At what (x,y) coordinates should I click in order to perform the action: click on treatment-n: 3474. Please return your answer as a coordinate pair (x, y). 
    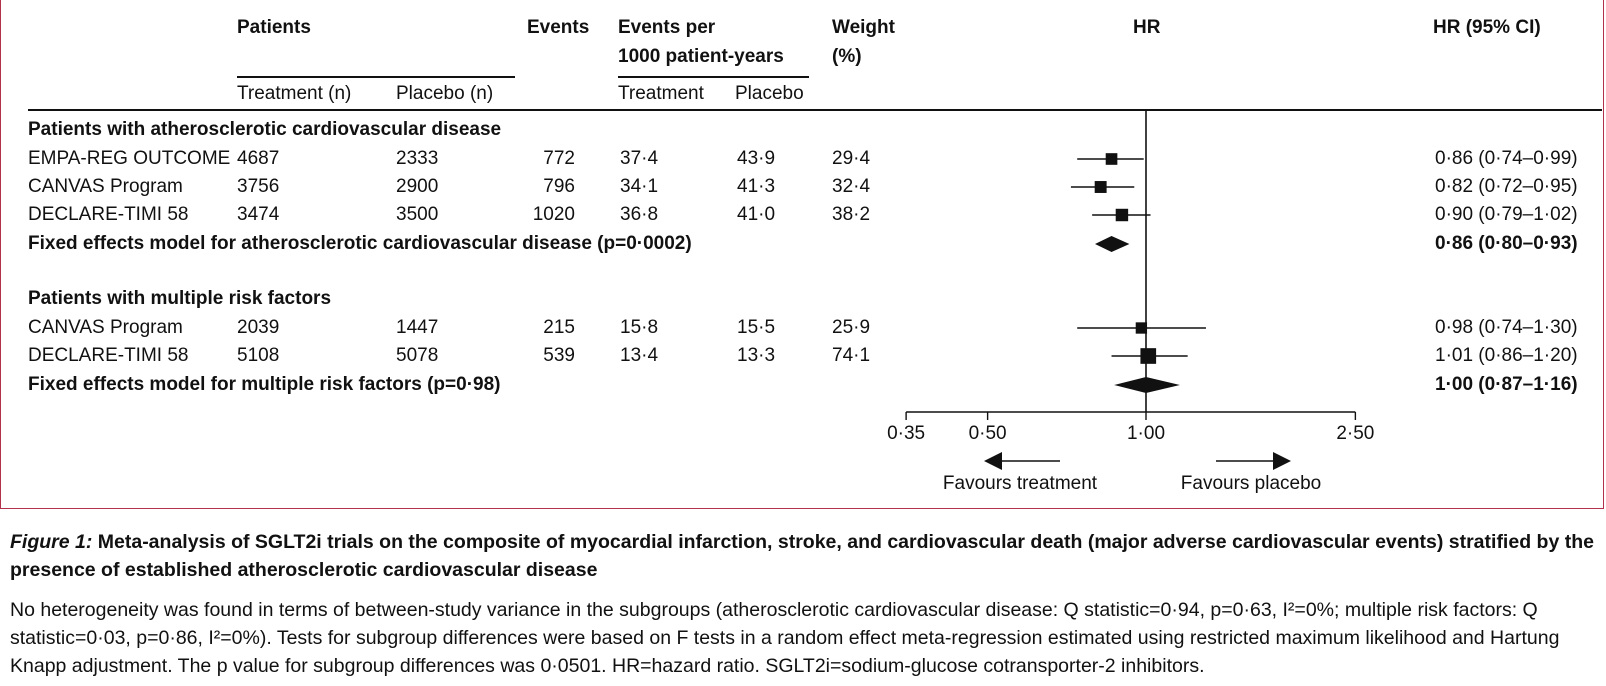
    Looking at the image, I should click on (258, 214).